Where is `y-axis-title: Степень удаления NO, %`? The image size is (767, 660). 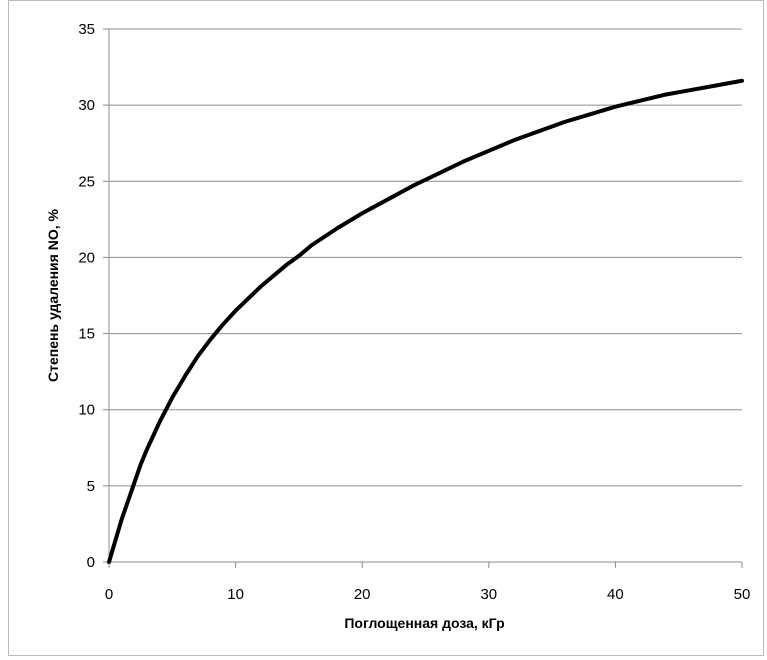
y-axis-title: Степень удаления NO, % is located at coordinates (53, 295).